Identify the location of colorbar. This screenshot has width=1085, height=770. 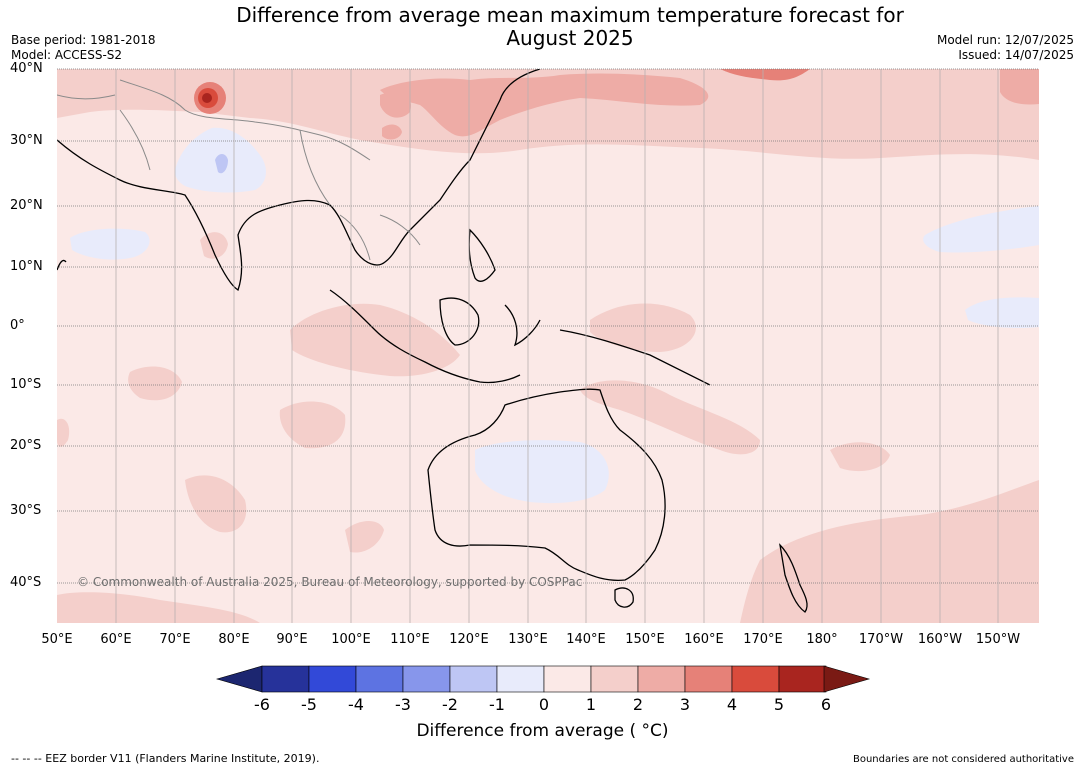
(543, 679).